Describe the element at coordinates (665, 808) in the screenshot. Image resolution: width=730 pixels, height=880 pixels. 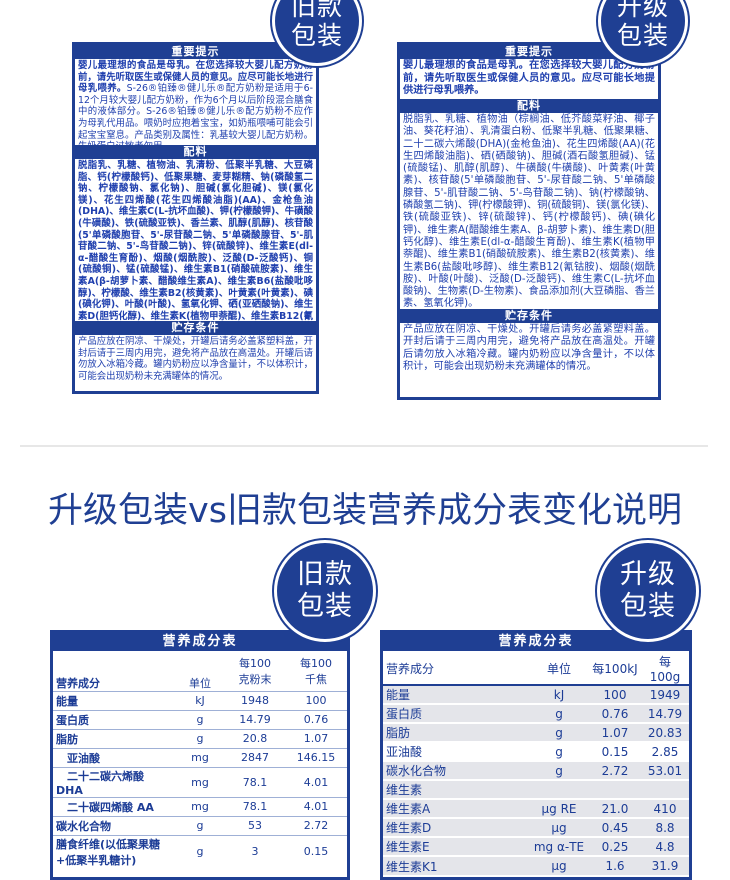
I see `value-col2: 410` at that location.